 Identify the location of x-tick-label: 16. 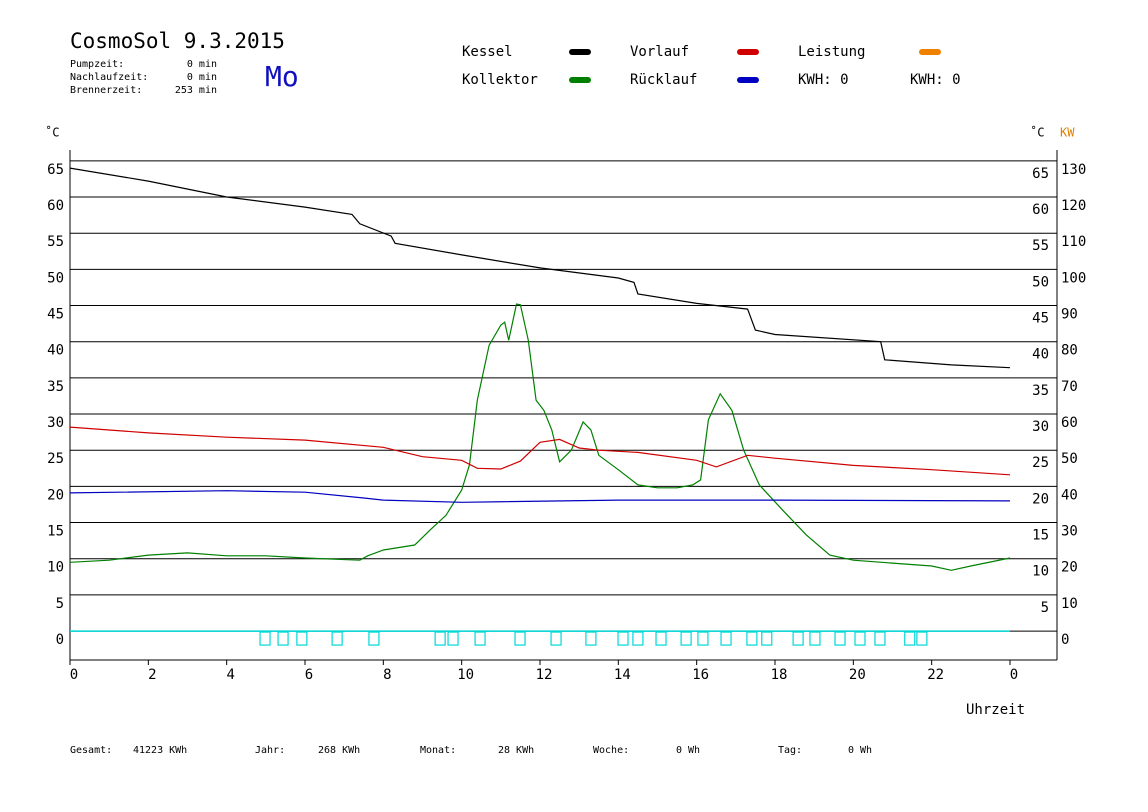
(700, 675).